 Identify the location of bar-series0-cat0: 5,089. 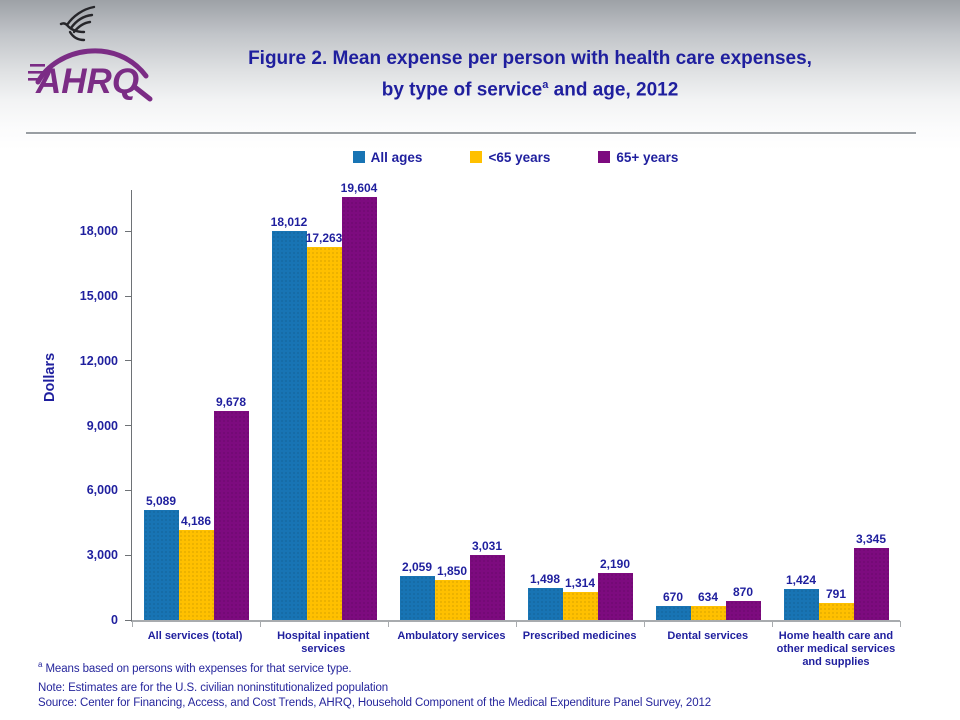
(161, 557).